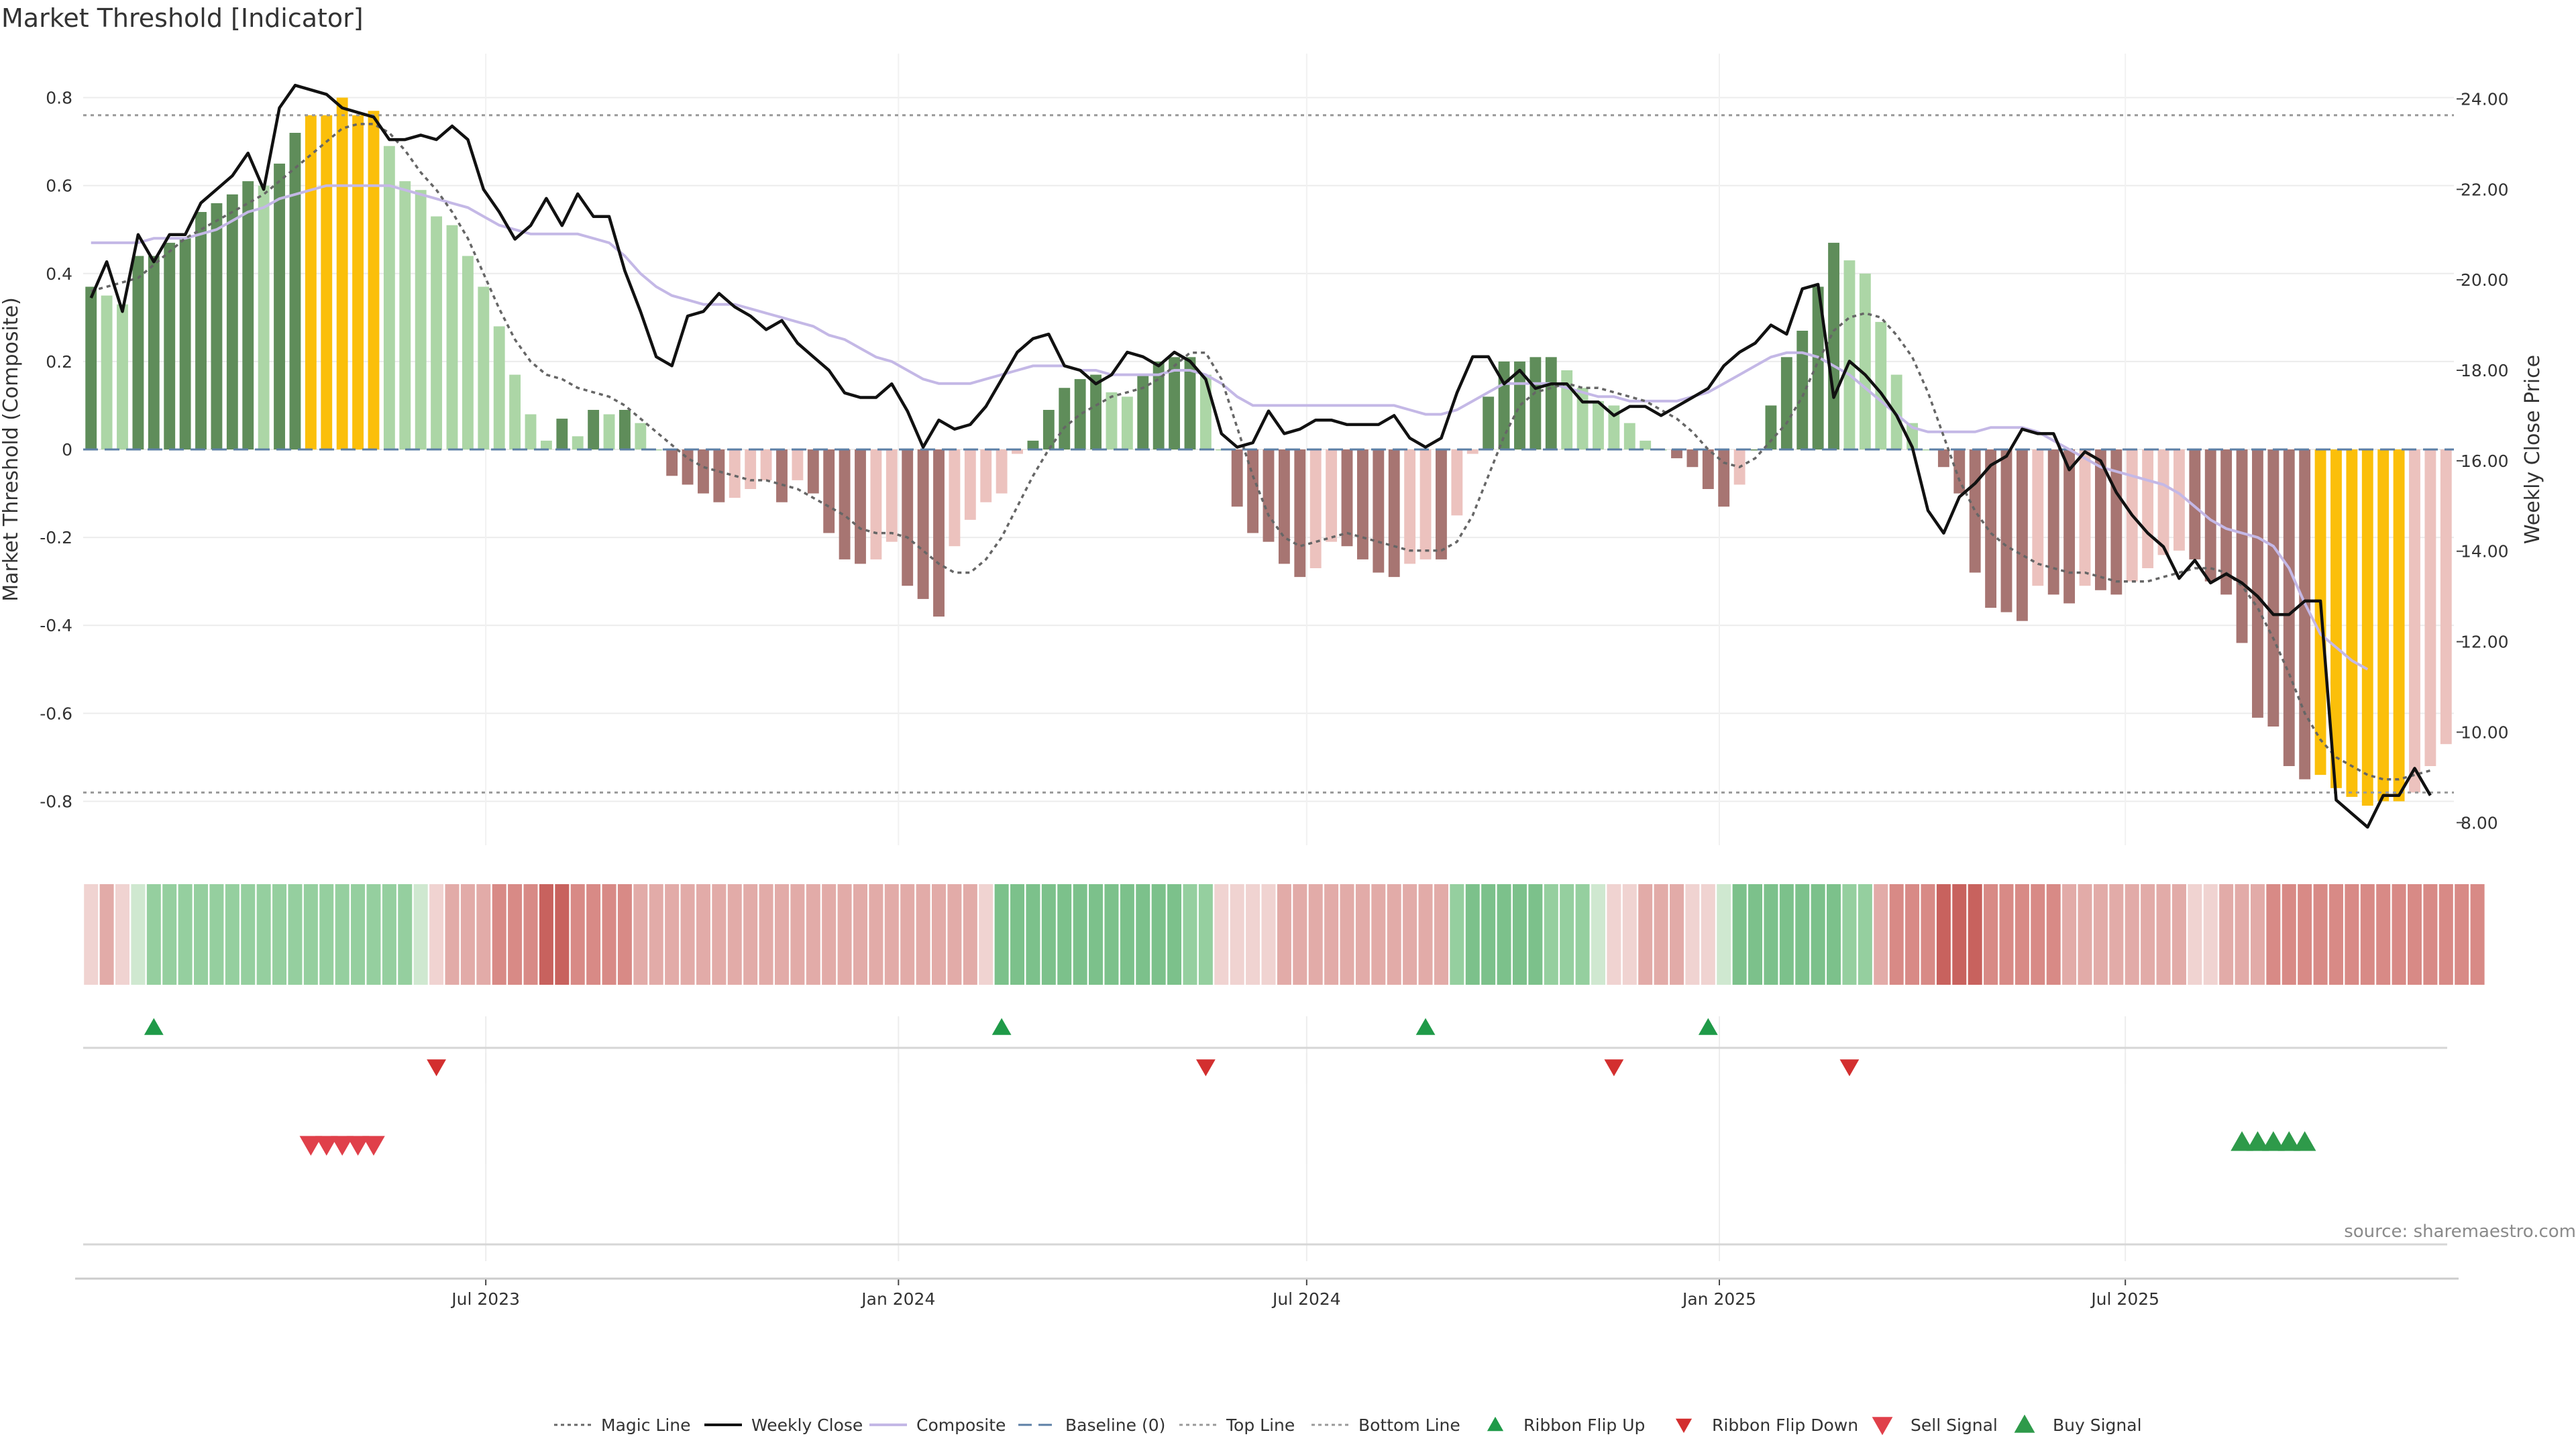 The image size is (2576, 1449). Describe the element at coordinates (2485, 732) in the screenshot. I see `y2-tick-label: 10.00` at that location.